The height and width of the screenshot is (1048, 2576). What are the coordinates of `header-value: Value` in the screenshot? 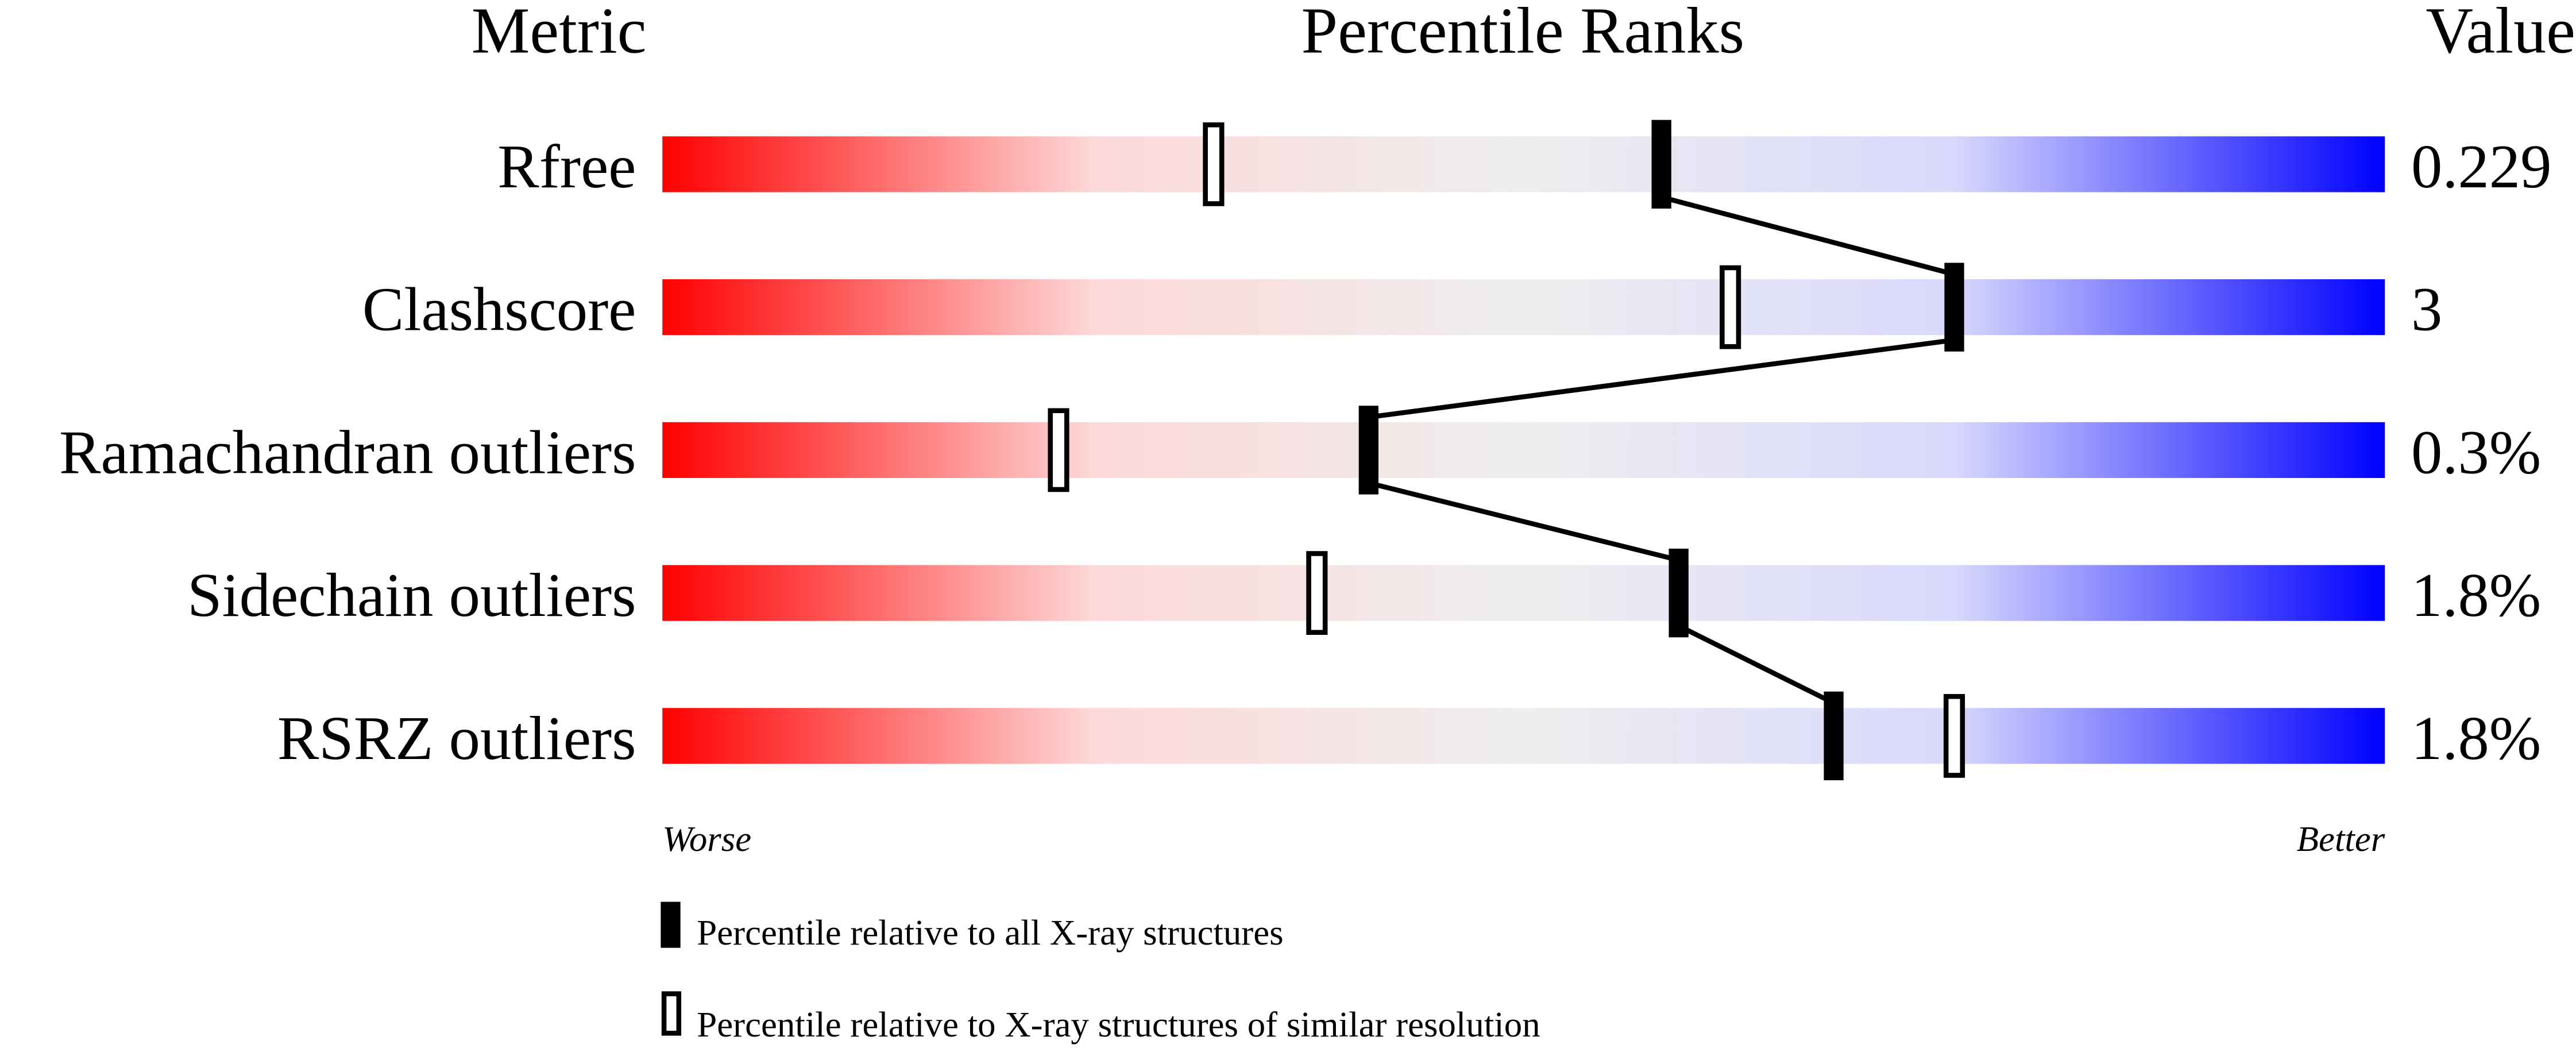 It's located at (2500, 33).